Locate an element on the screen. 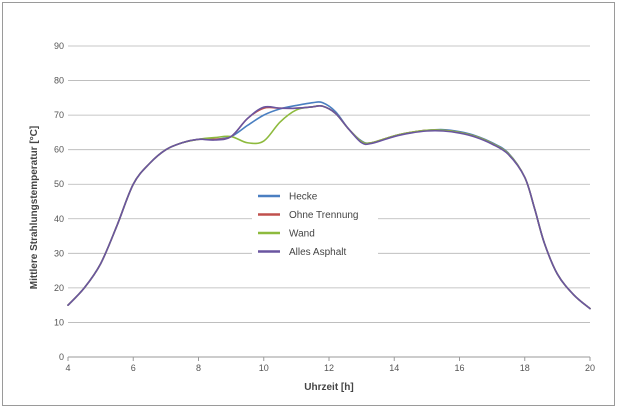 This screenshot has width=619, height=410. y-tick-label: 10 is located at coordinates (59, 322).